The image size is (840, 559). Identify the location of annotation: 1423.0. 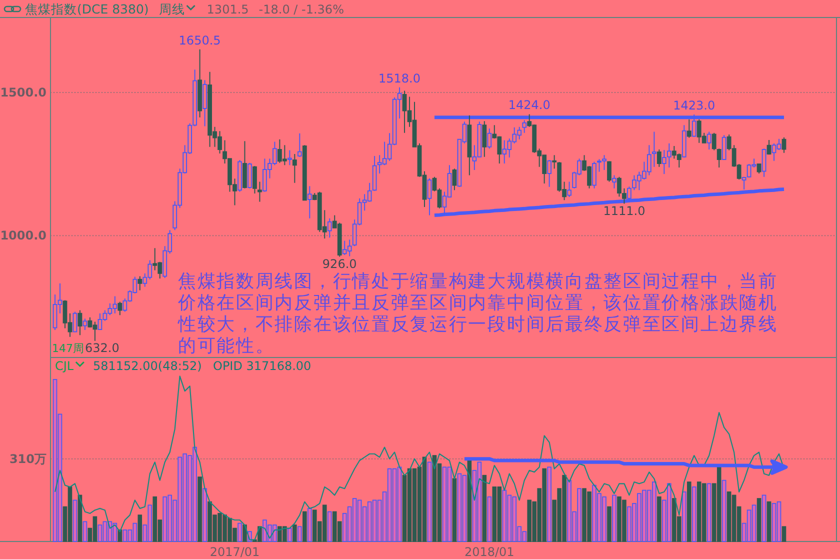
(694, 105).